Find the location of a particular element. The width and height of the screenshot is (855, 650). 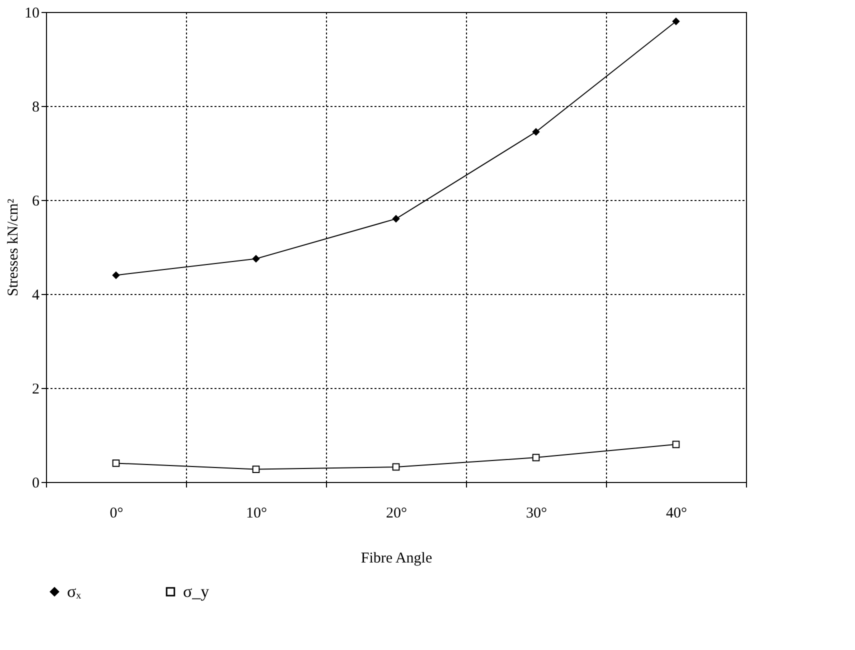

legend-label: σₓ is located at coordinates (74, 591).